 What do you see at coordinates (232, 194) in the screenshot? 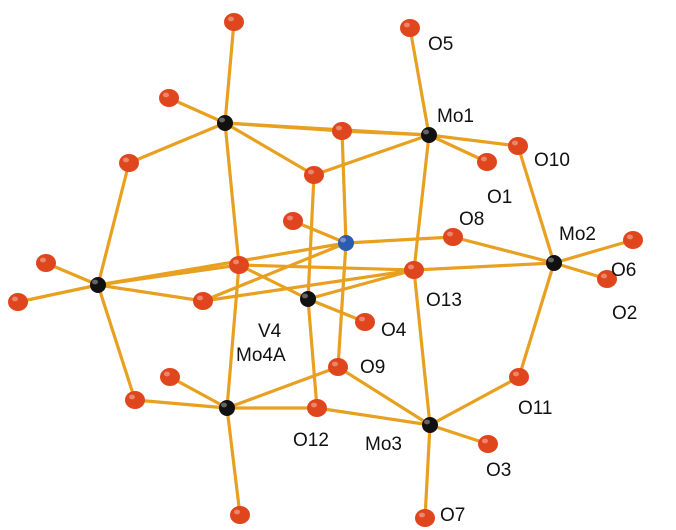
I see `bond-MTL-oC` at bounding box center [232, 194].